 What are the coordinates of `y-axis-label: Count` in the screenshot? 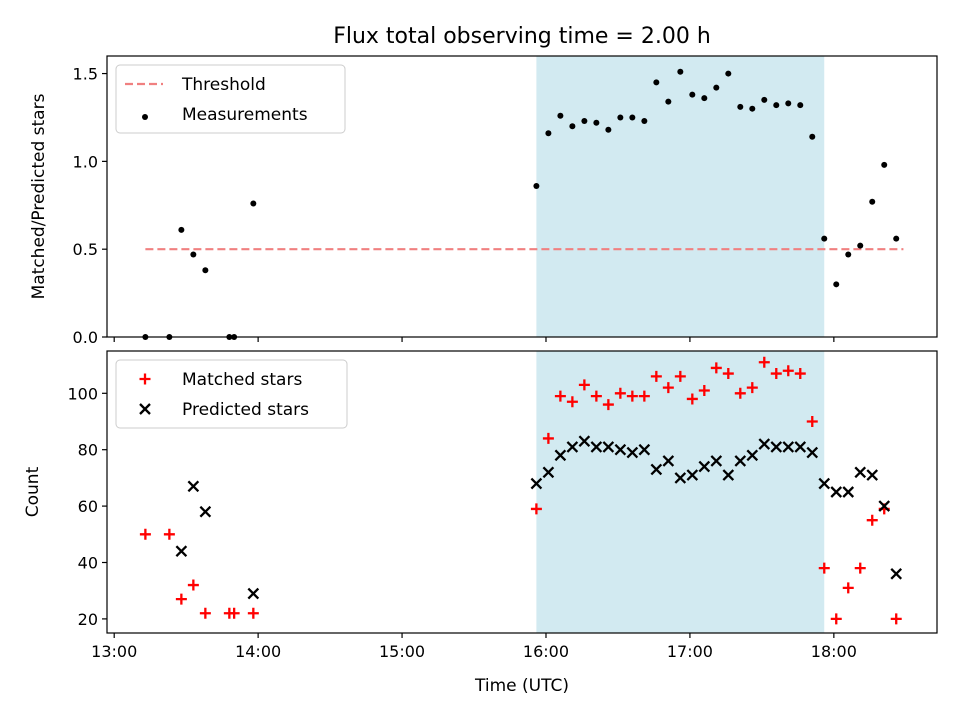 It's located at (33, 491).